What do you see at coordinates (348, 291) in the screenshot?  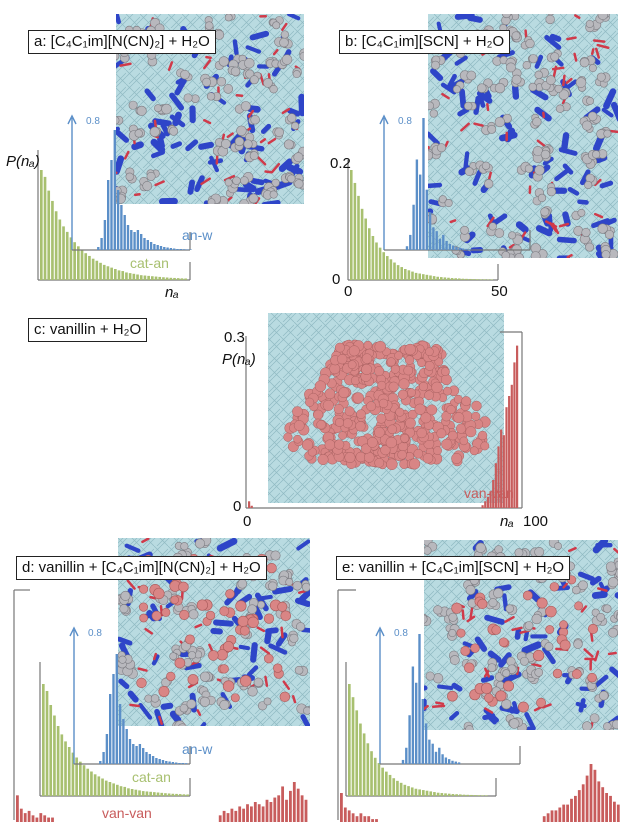 I see `xtick-b-0: 0` at bounding box center [348, 291].